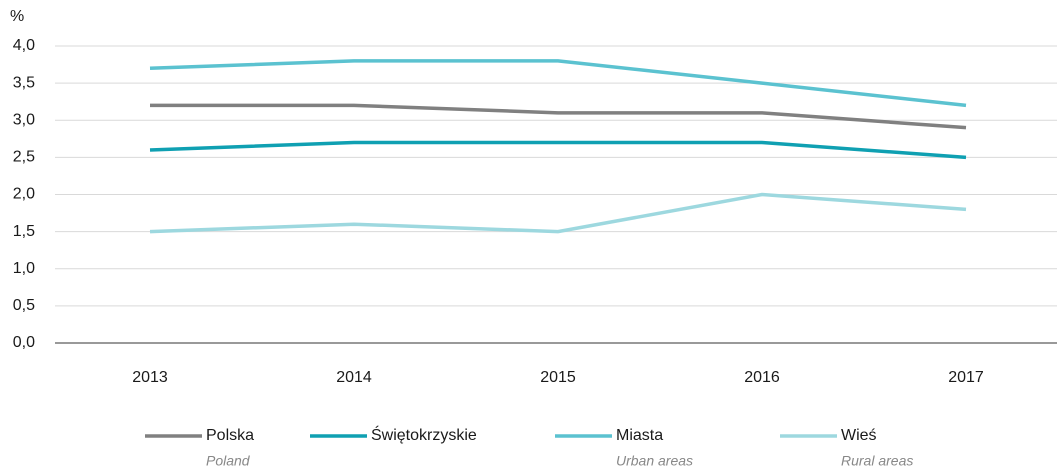 The width and height of the screenshot is (1057, 470). Describe the element at coordinates (150, 377) in the screenshot. I see `x-tick-label: 2013` at that location.